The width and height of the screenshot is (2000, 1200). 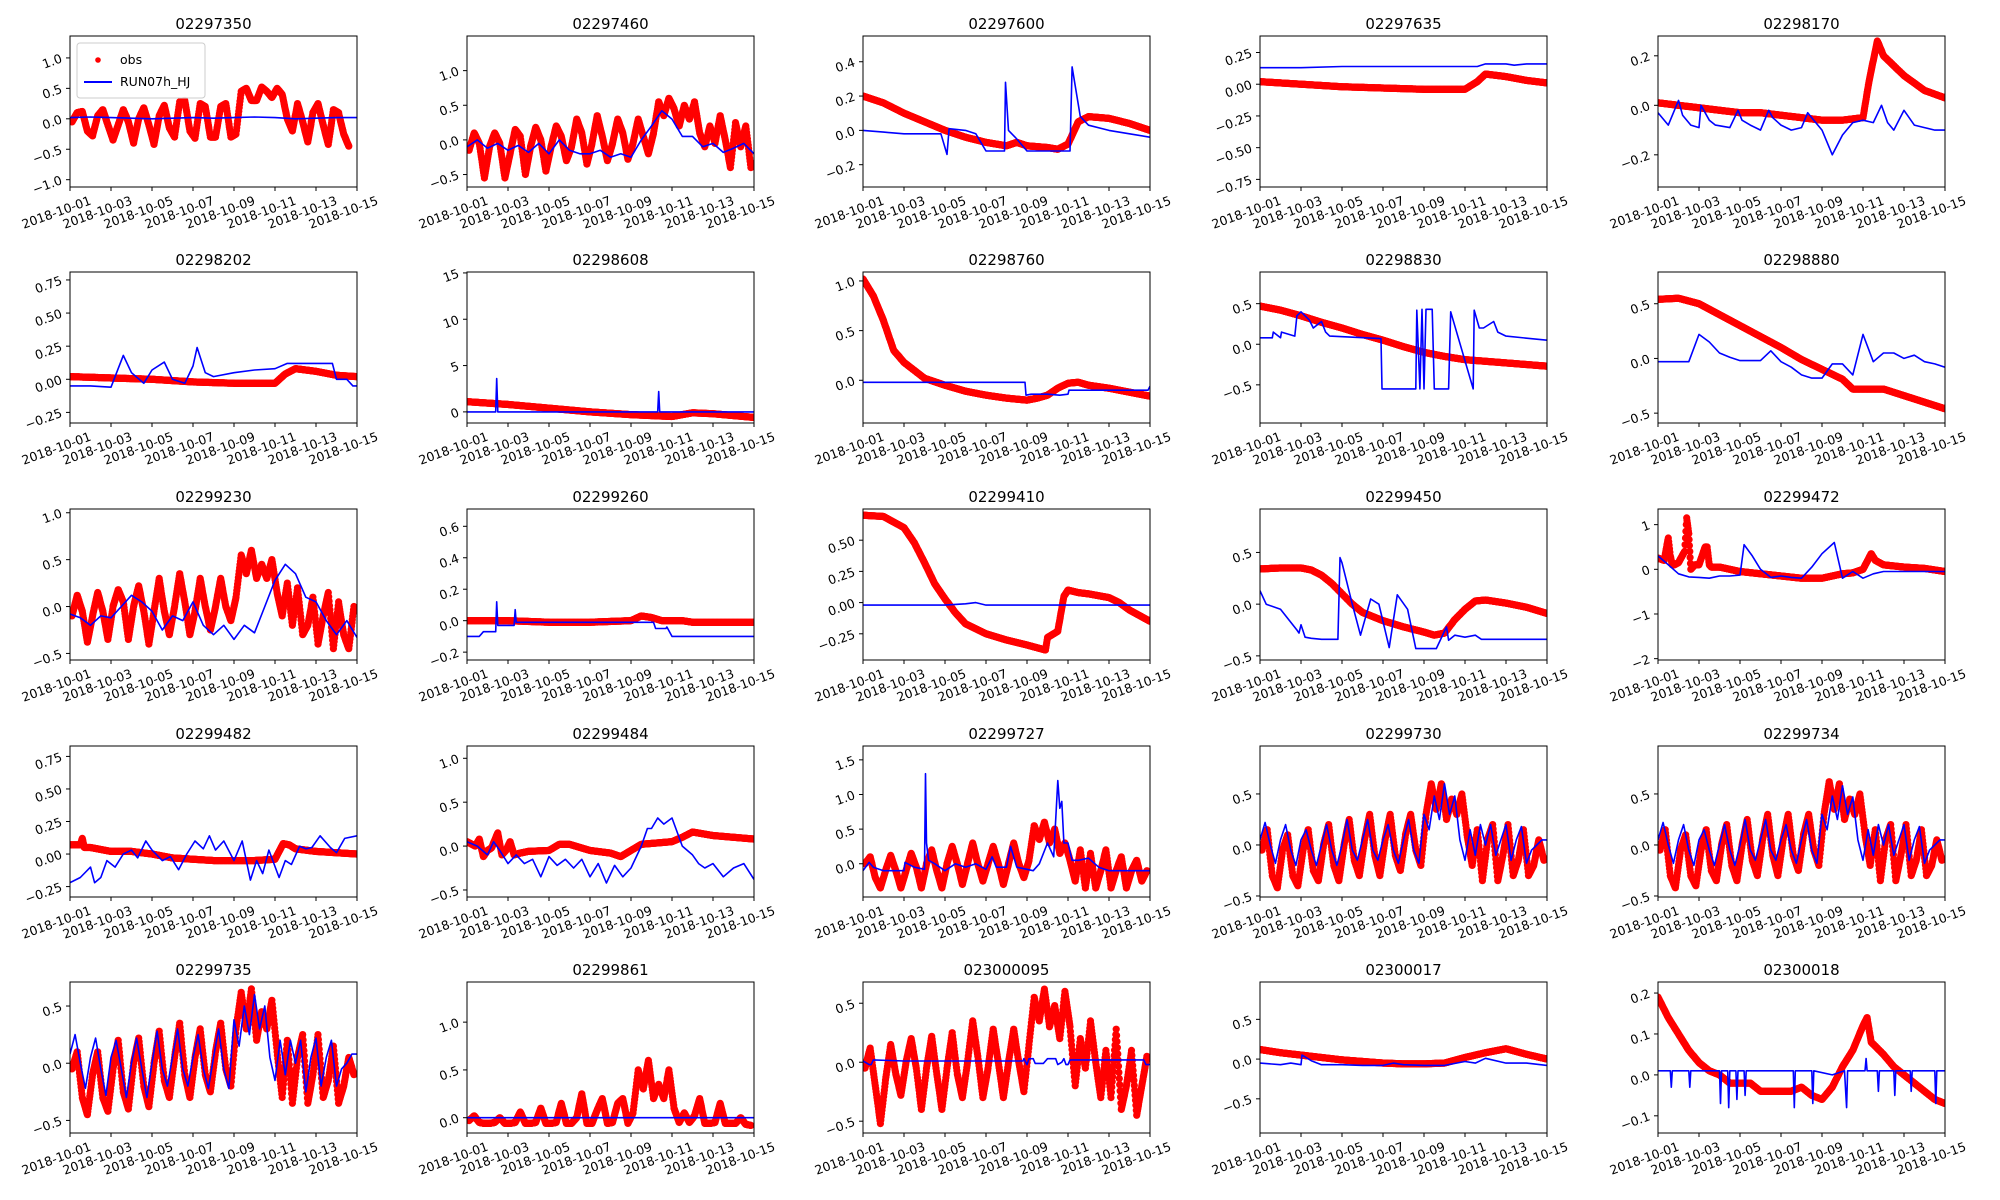 I want to click on y-tick-label: 0.75, so click(x=48, y=285).